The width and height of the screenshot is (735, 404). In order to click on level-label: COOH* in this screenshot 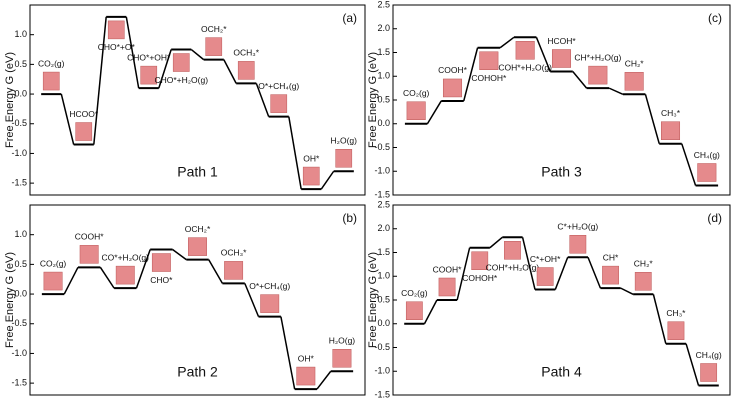, I will do `click(453, 70)`.